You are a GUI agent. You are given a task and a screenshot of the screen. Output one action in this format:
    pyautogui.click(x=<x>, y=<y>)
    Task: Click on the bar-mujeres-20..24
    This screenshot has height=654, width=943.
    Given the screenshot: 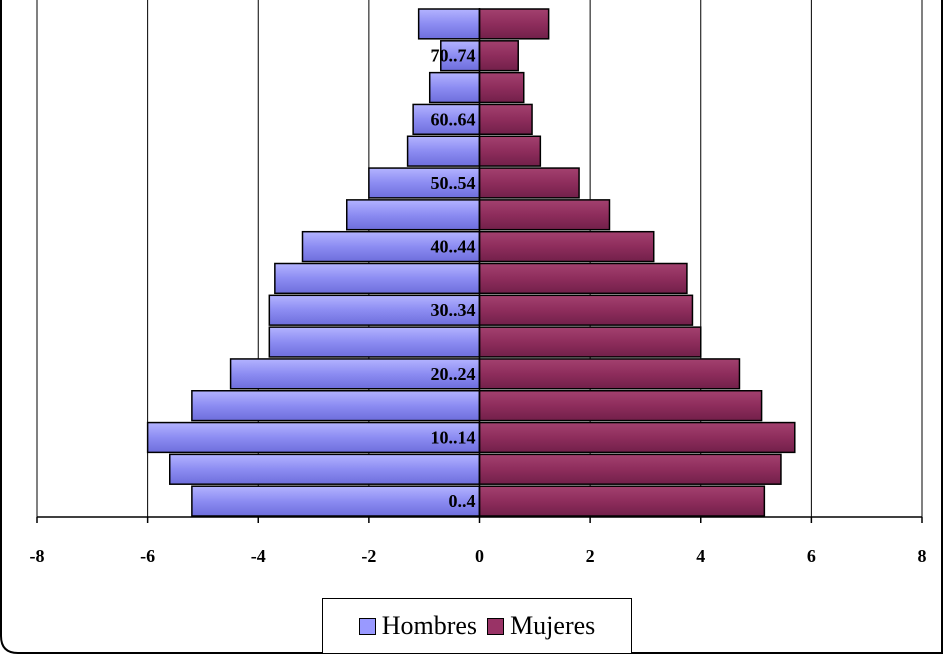 What is the action you would take?
    pyautogui.click(x=609, y=374)
    